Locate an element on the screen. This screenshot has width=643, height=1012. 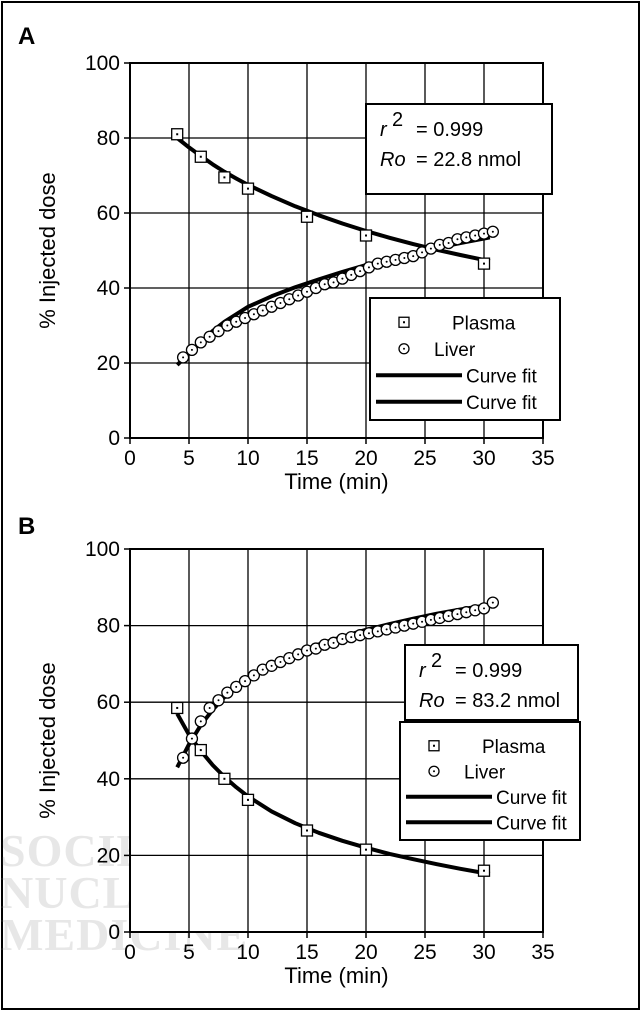
panel-b-legend-liver-label: Liver is located at coordinates (485, 772).